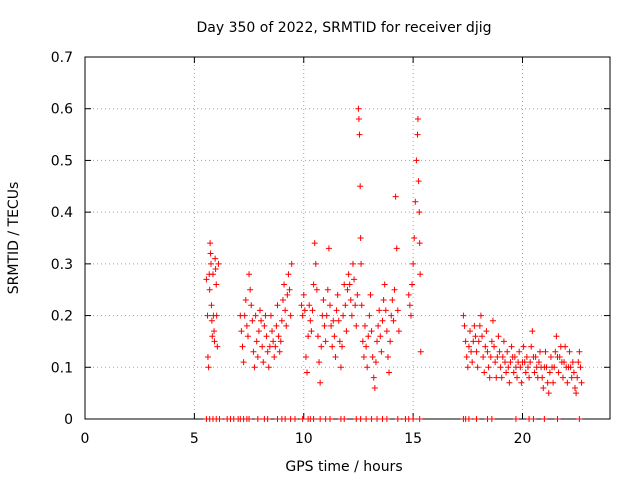  What do you see at coordinates (62, 58) in the screenshot?
I see `y-tick-label: 0.7` at bounding box center [62, 58].